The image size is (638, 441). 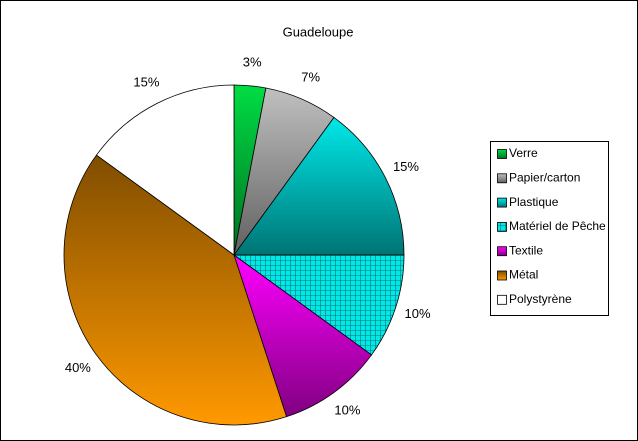 I want to click on legend-label: Verre, so click(x=523, y=153).